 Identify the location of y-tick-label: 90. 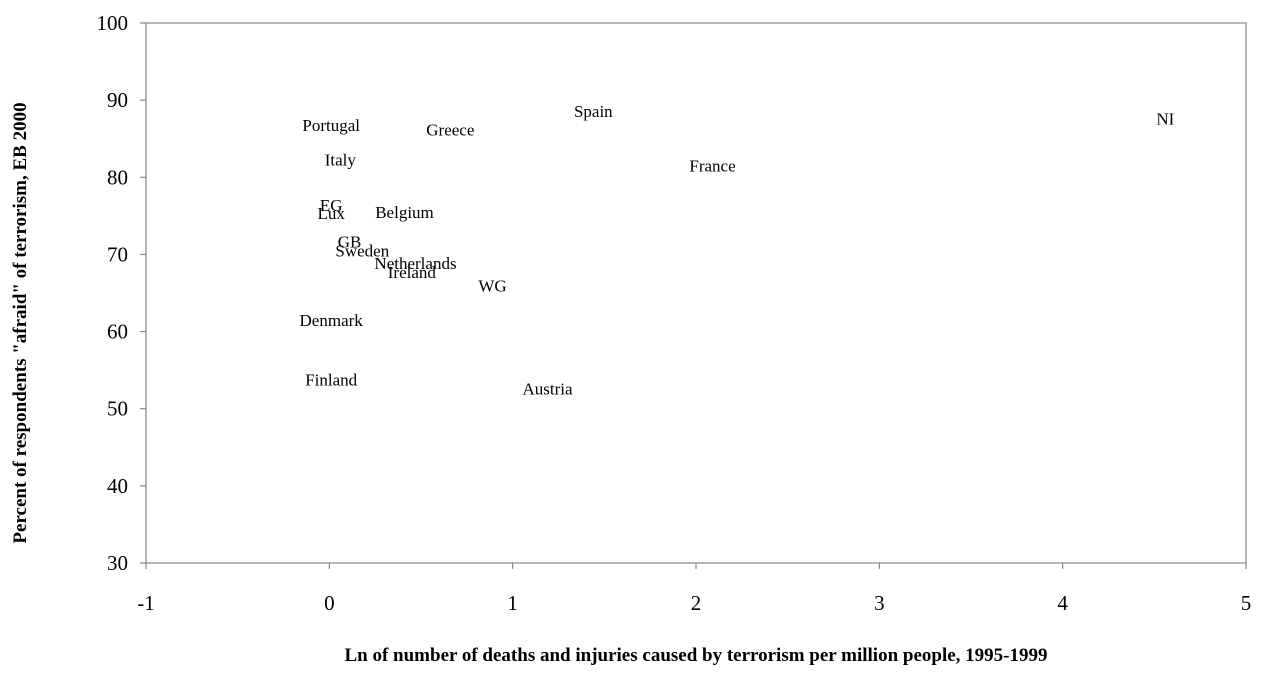
(117, 100).